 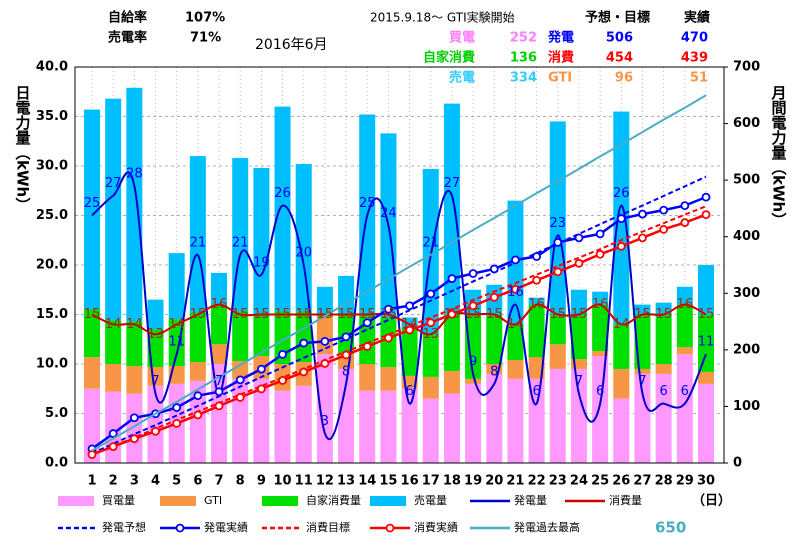 What do you see at coordinates (625, 500) in the screenshot?
I see `legend-label: 消費量` at bounding box center [625, 500].